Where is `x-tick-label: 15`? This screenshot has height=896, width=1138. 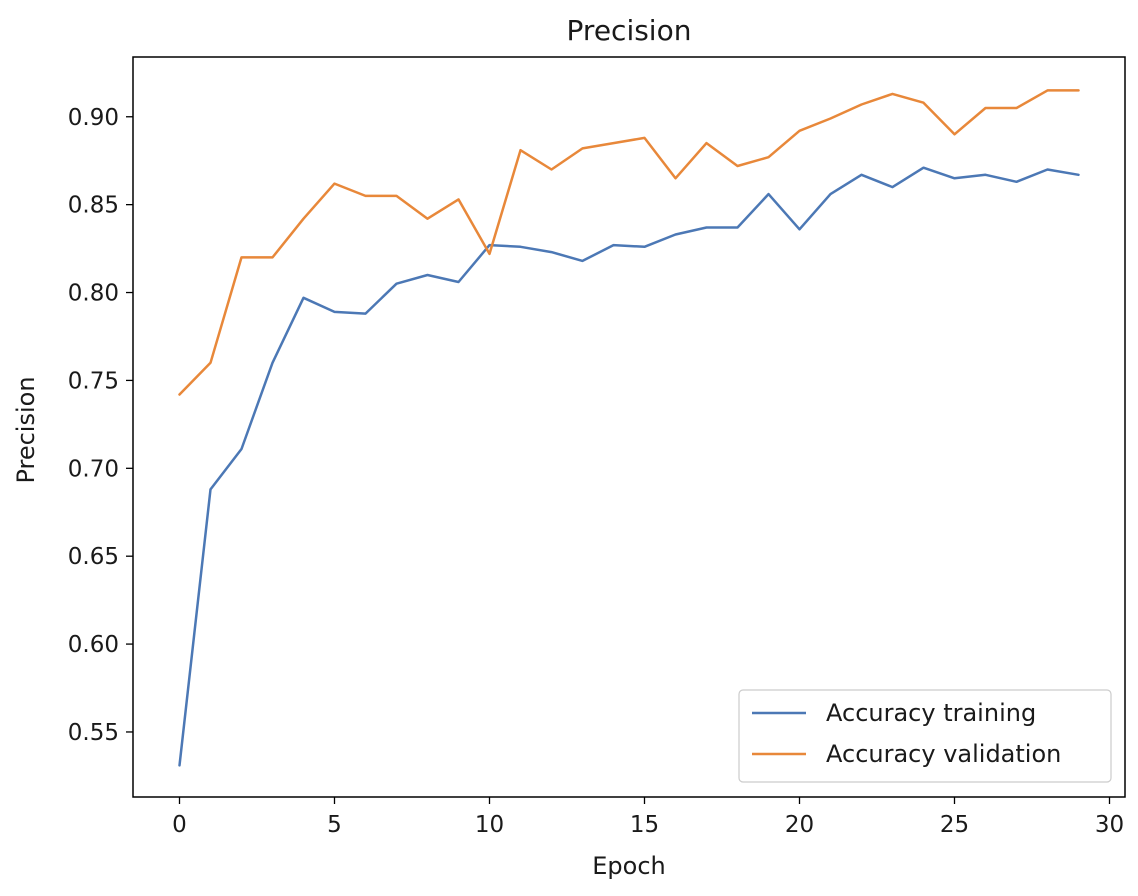 x-tick-label: 15 is located at coordinates (644, 825).